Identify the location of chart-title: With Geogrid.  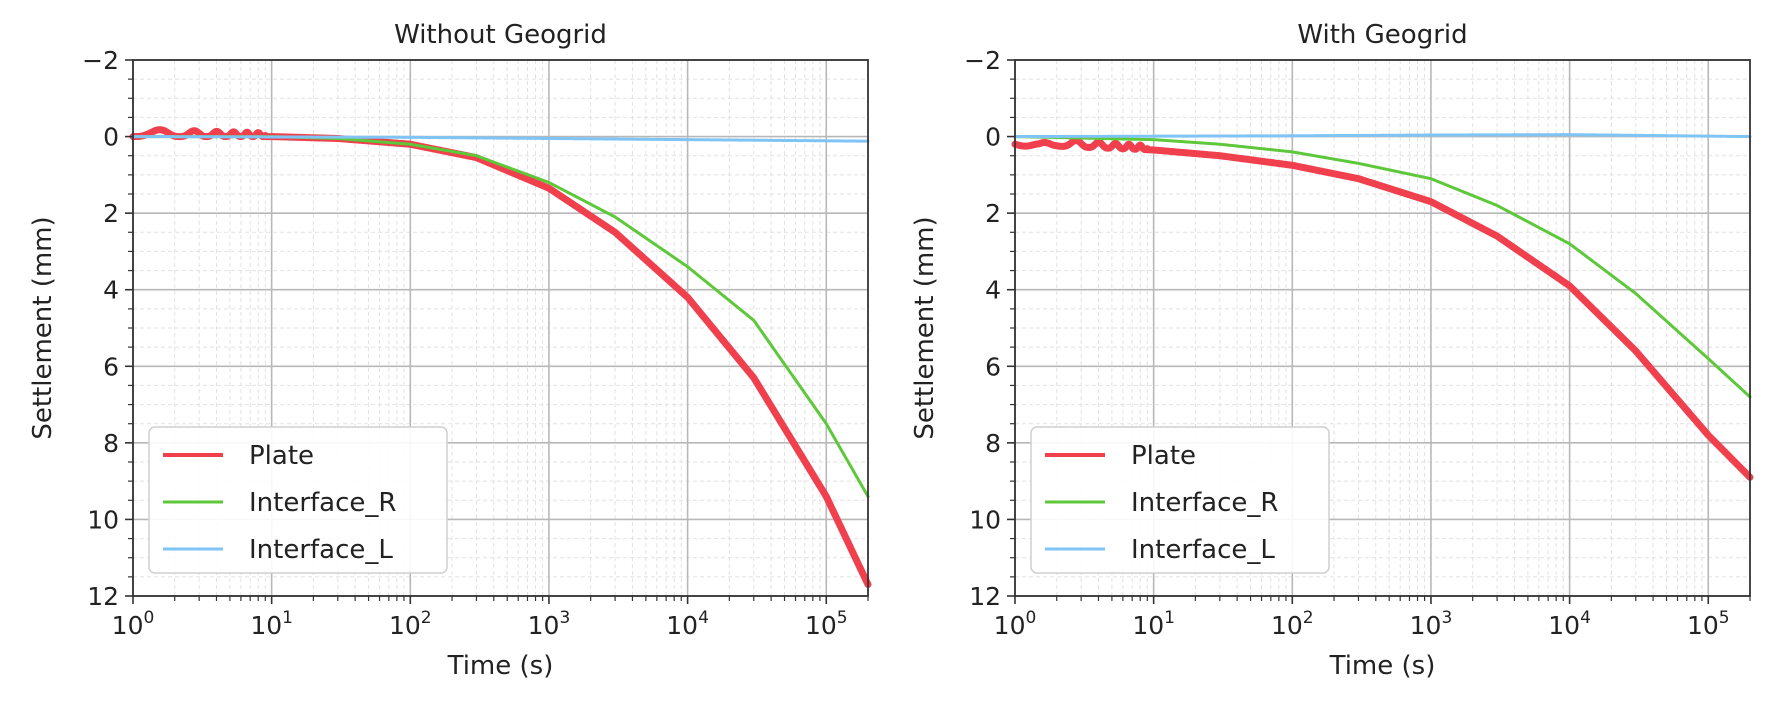
(1382, 35).